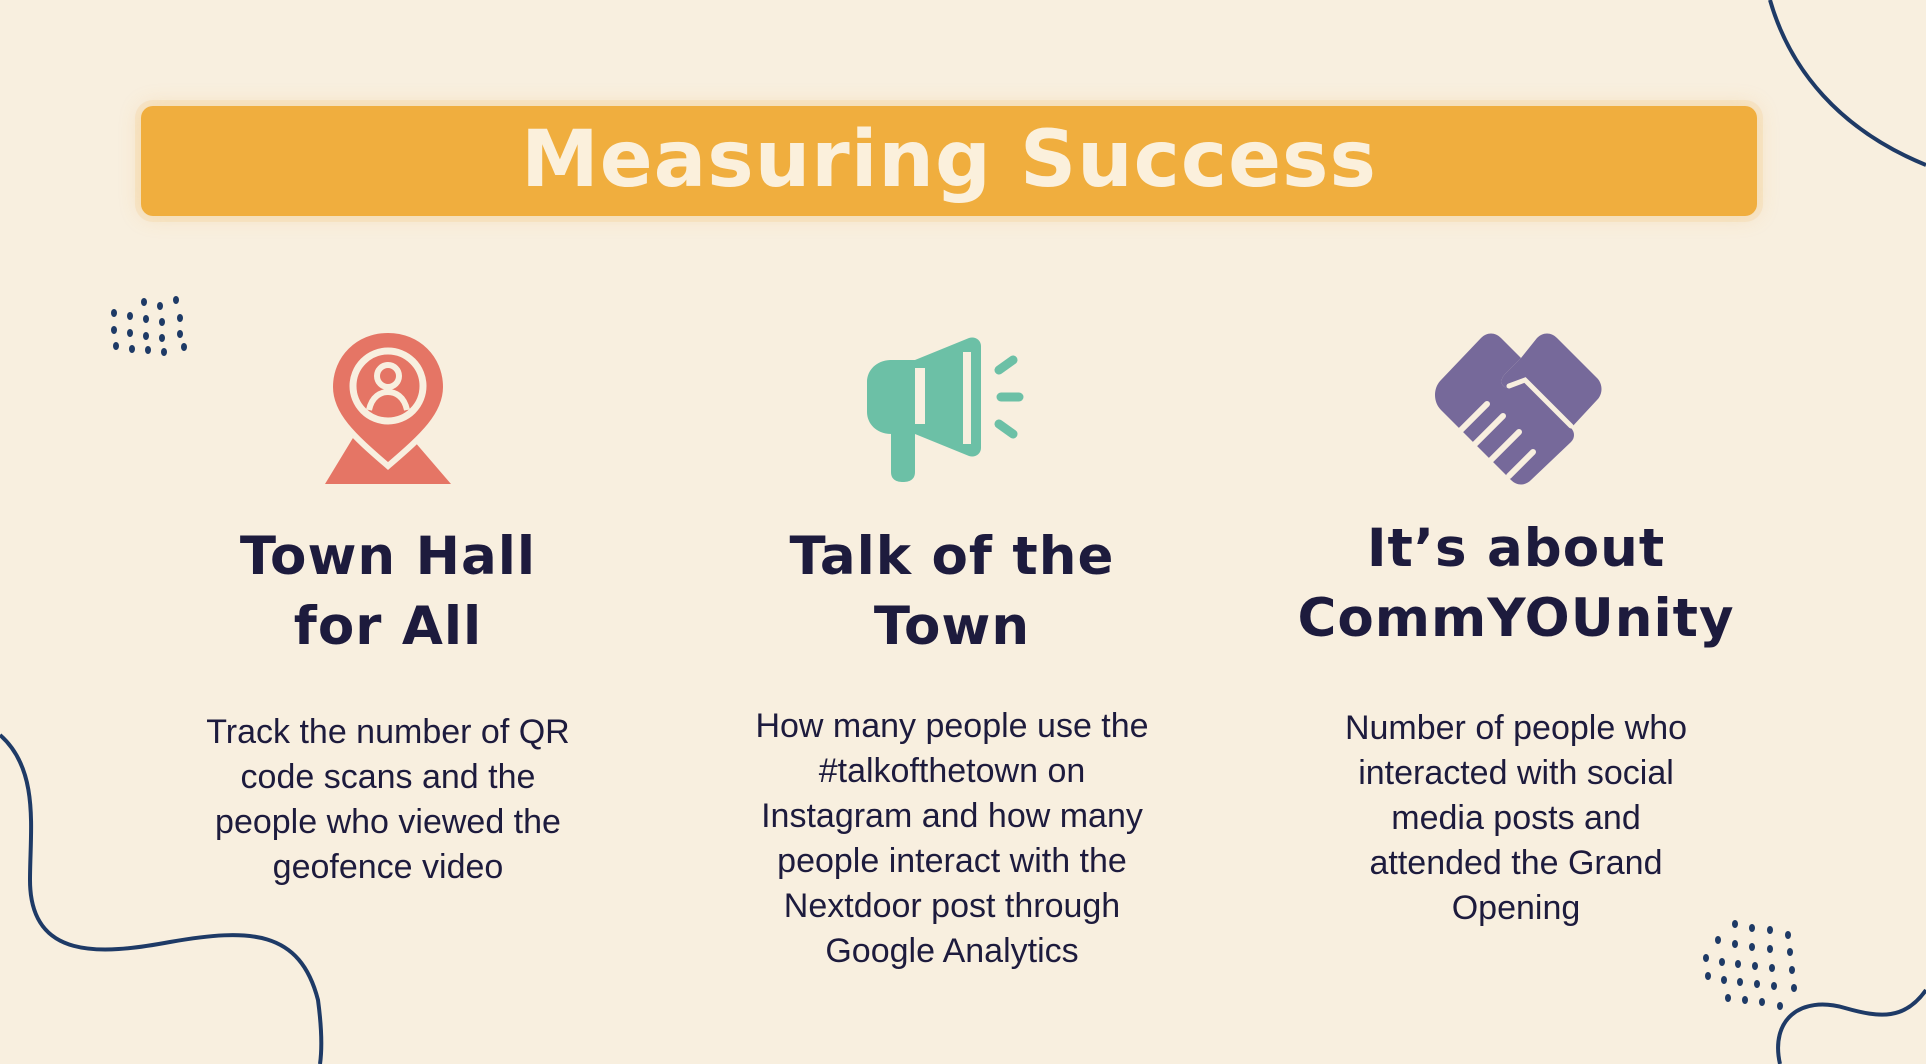 Image resolution: width=1926 pixels, height=1064 pixels. I want to click on description-line: Google Analytics, so click(952, 951).